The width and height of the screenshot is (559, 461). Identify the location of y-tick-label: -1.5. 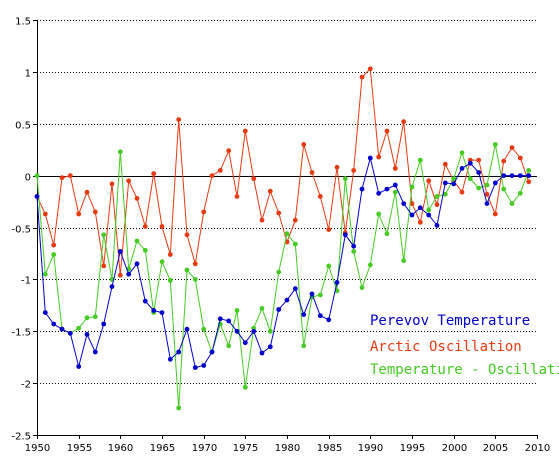
(21, 333).